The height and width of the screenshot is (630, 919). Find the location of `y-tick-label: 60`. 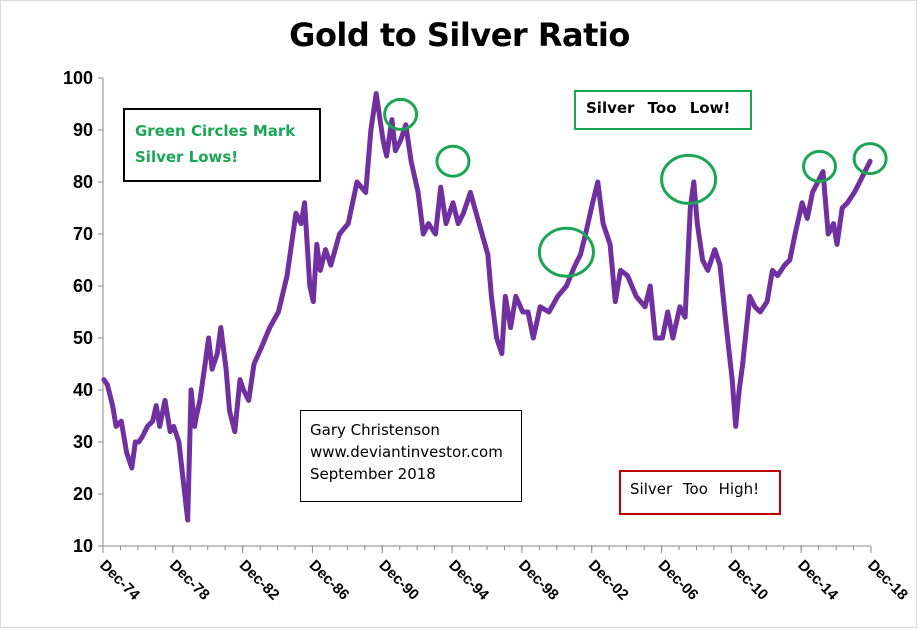

y-tick-label: 60 is located at coordinates (83, 286).